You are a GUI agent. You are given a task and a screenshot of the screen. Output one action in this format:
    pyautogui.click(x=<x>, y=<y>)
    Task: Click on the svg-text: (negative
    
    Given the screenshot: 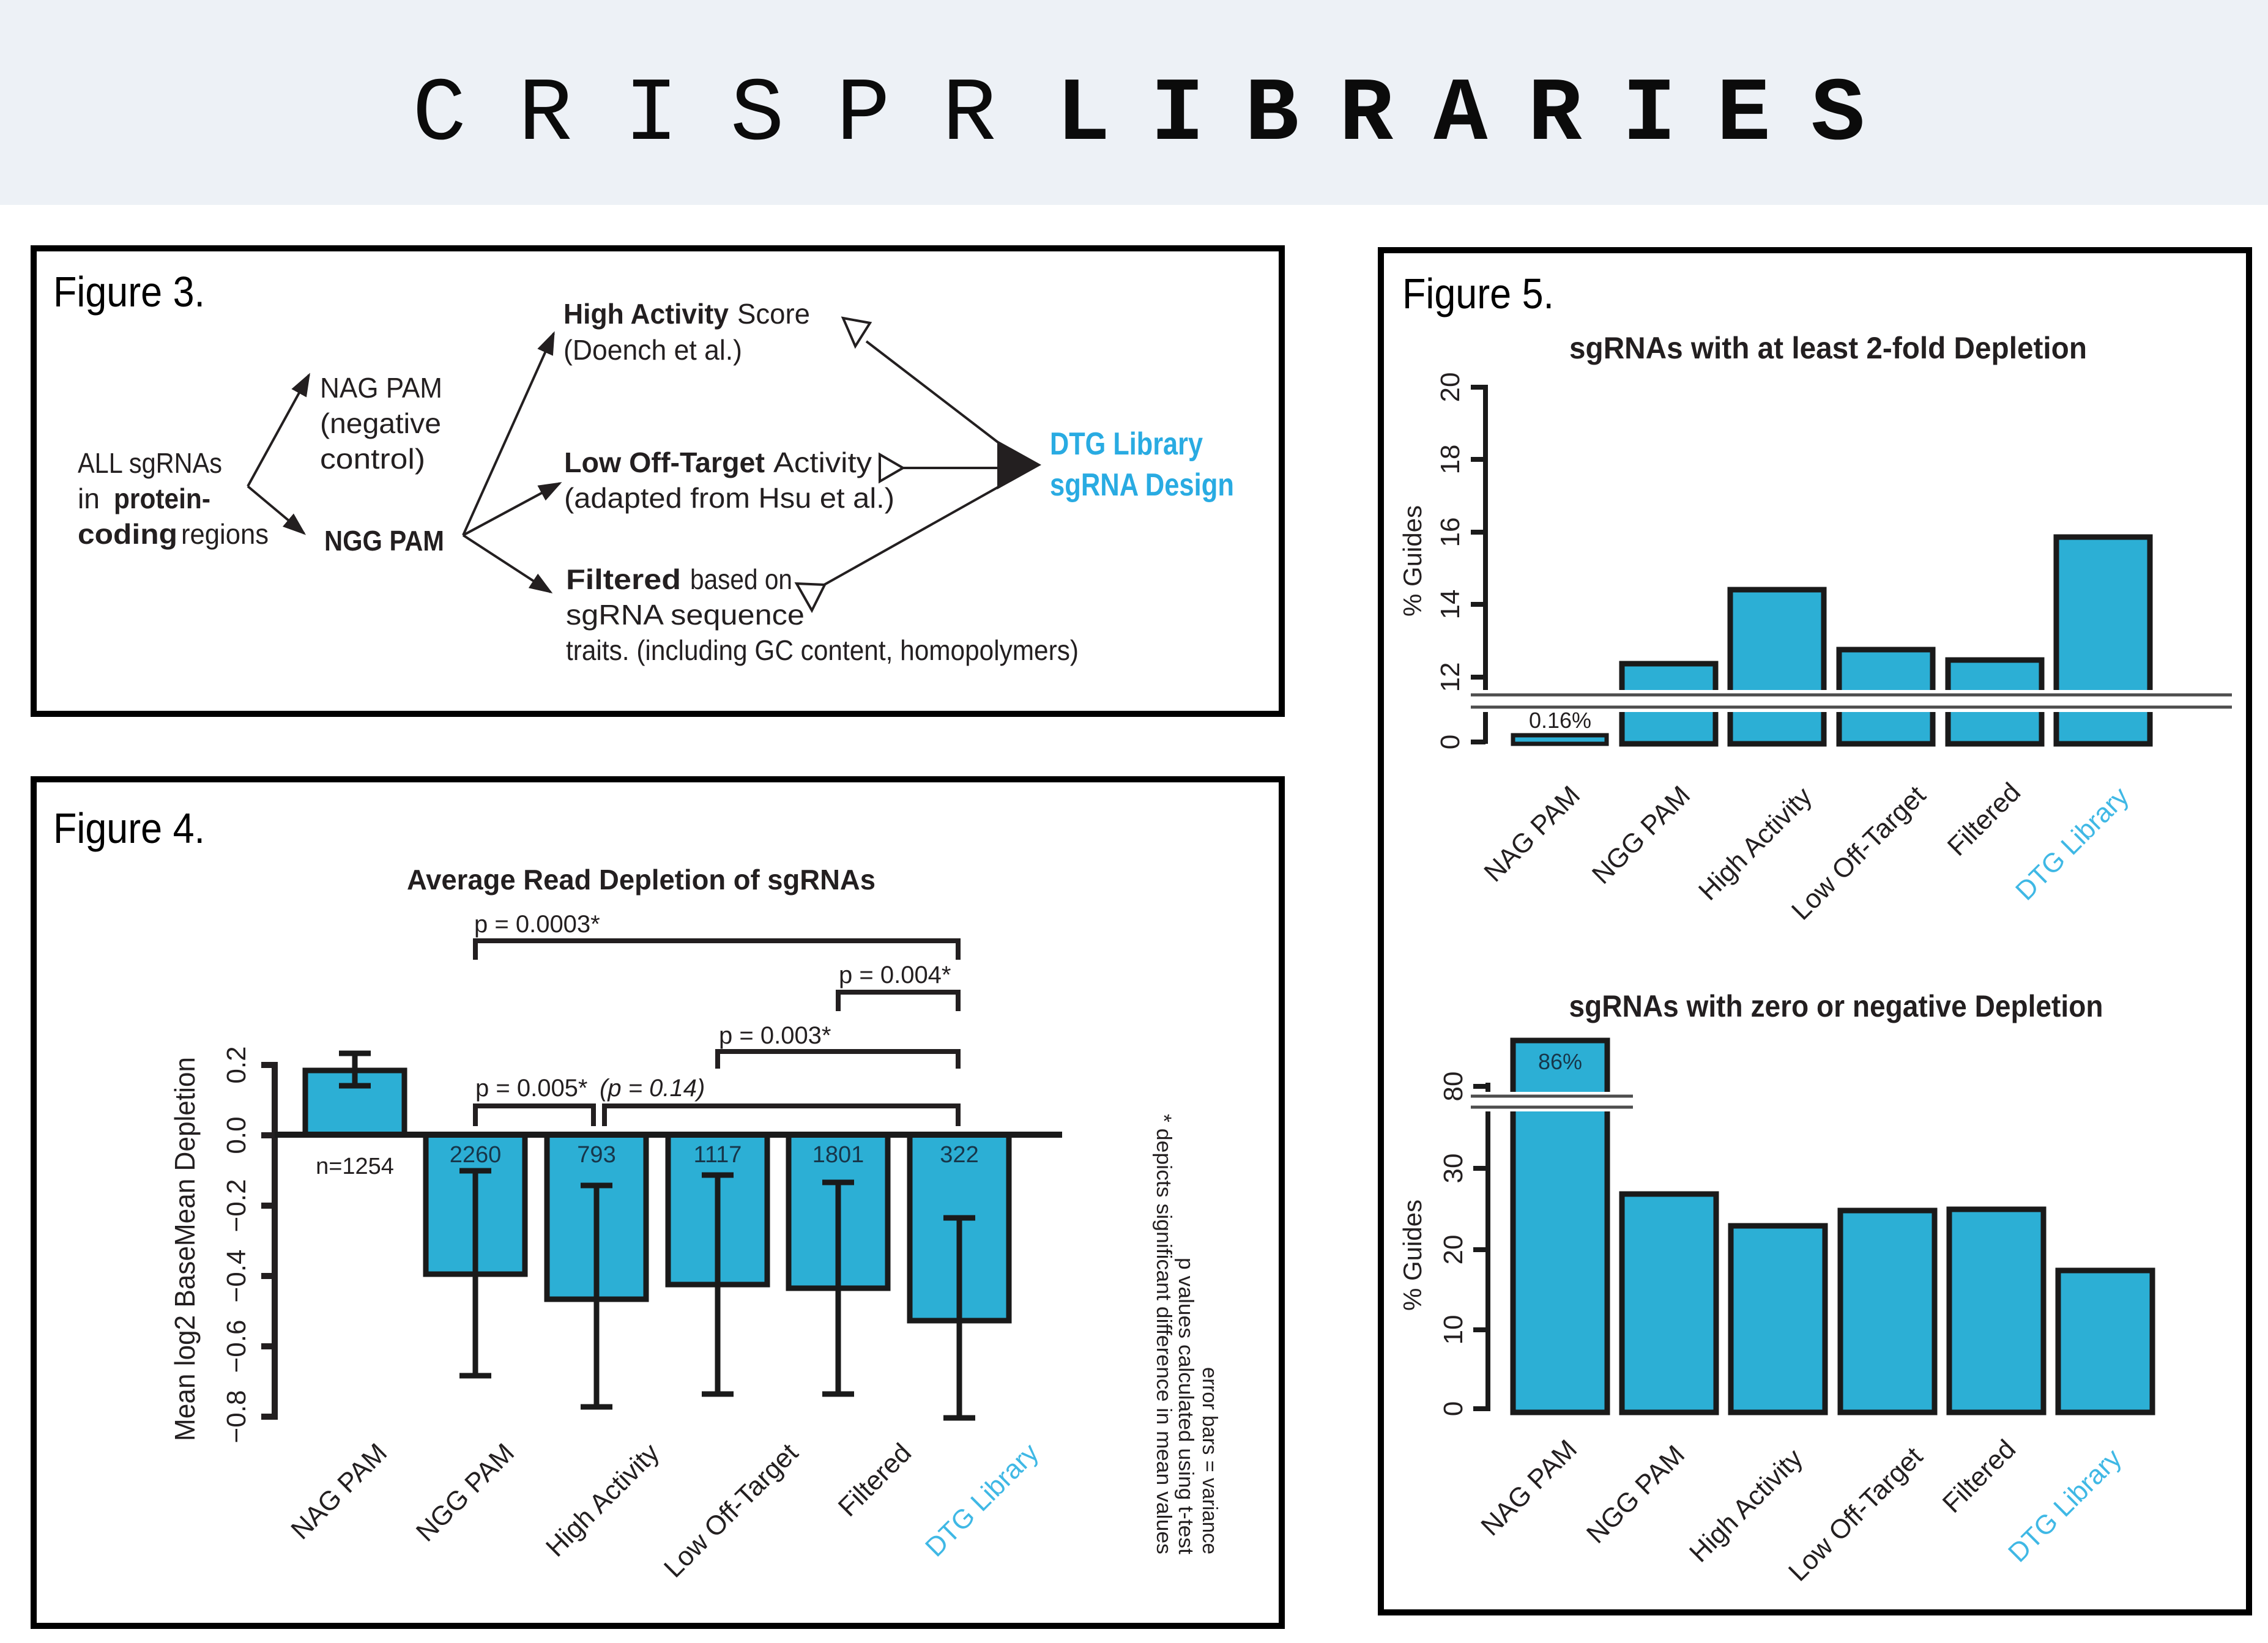 What is the action you would take?
    pyautogui.click(x=381, y=423)
    